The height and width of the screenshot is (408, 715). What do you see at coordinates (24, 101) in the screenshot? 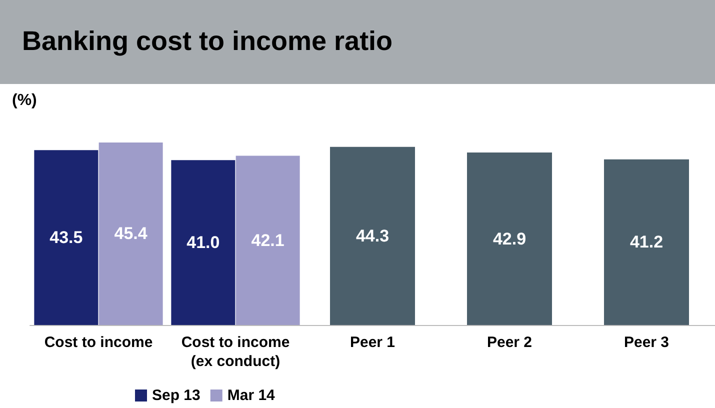
I see `y-axis-title: (%)` at bounding box center [24, 101].